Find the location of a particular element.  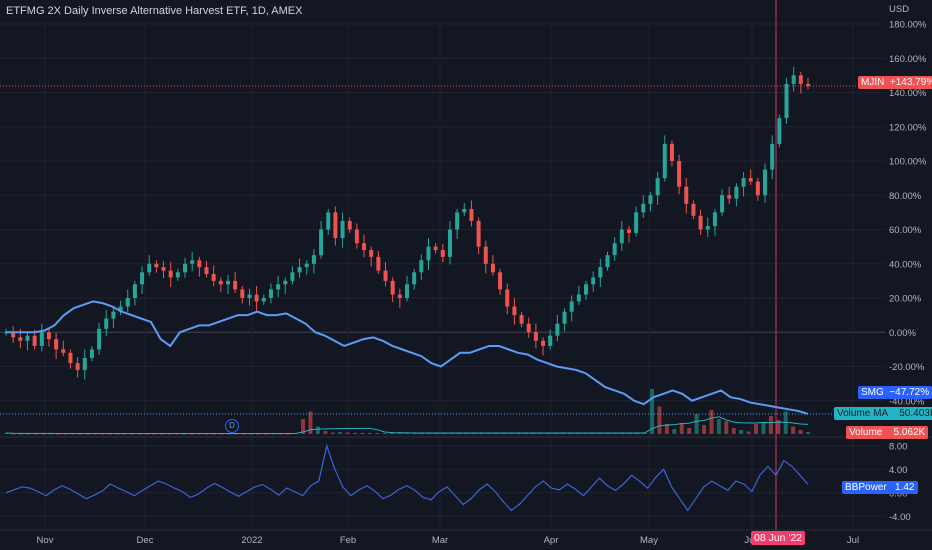

price-tick-label: 120.00% is located at coordinates (908, 127).